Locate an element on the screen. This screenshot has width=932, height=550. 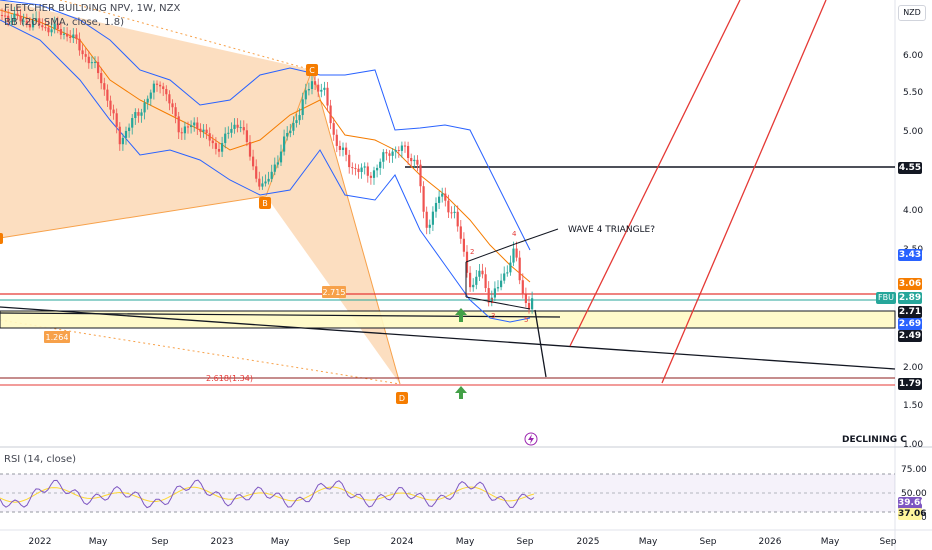
callout-line is located at coordinates (536, 236).